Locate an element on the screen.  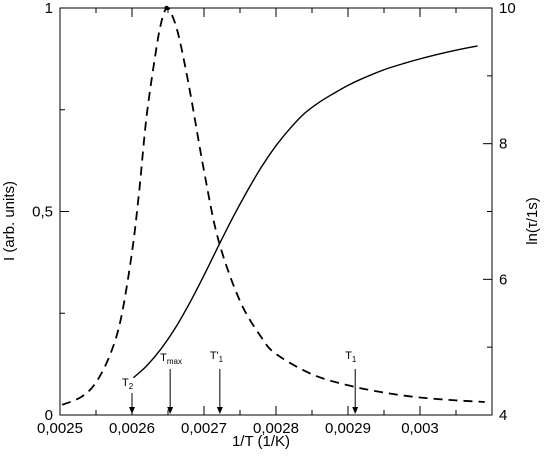
annotation-1: Tmax is located at coordinates (171, 383).